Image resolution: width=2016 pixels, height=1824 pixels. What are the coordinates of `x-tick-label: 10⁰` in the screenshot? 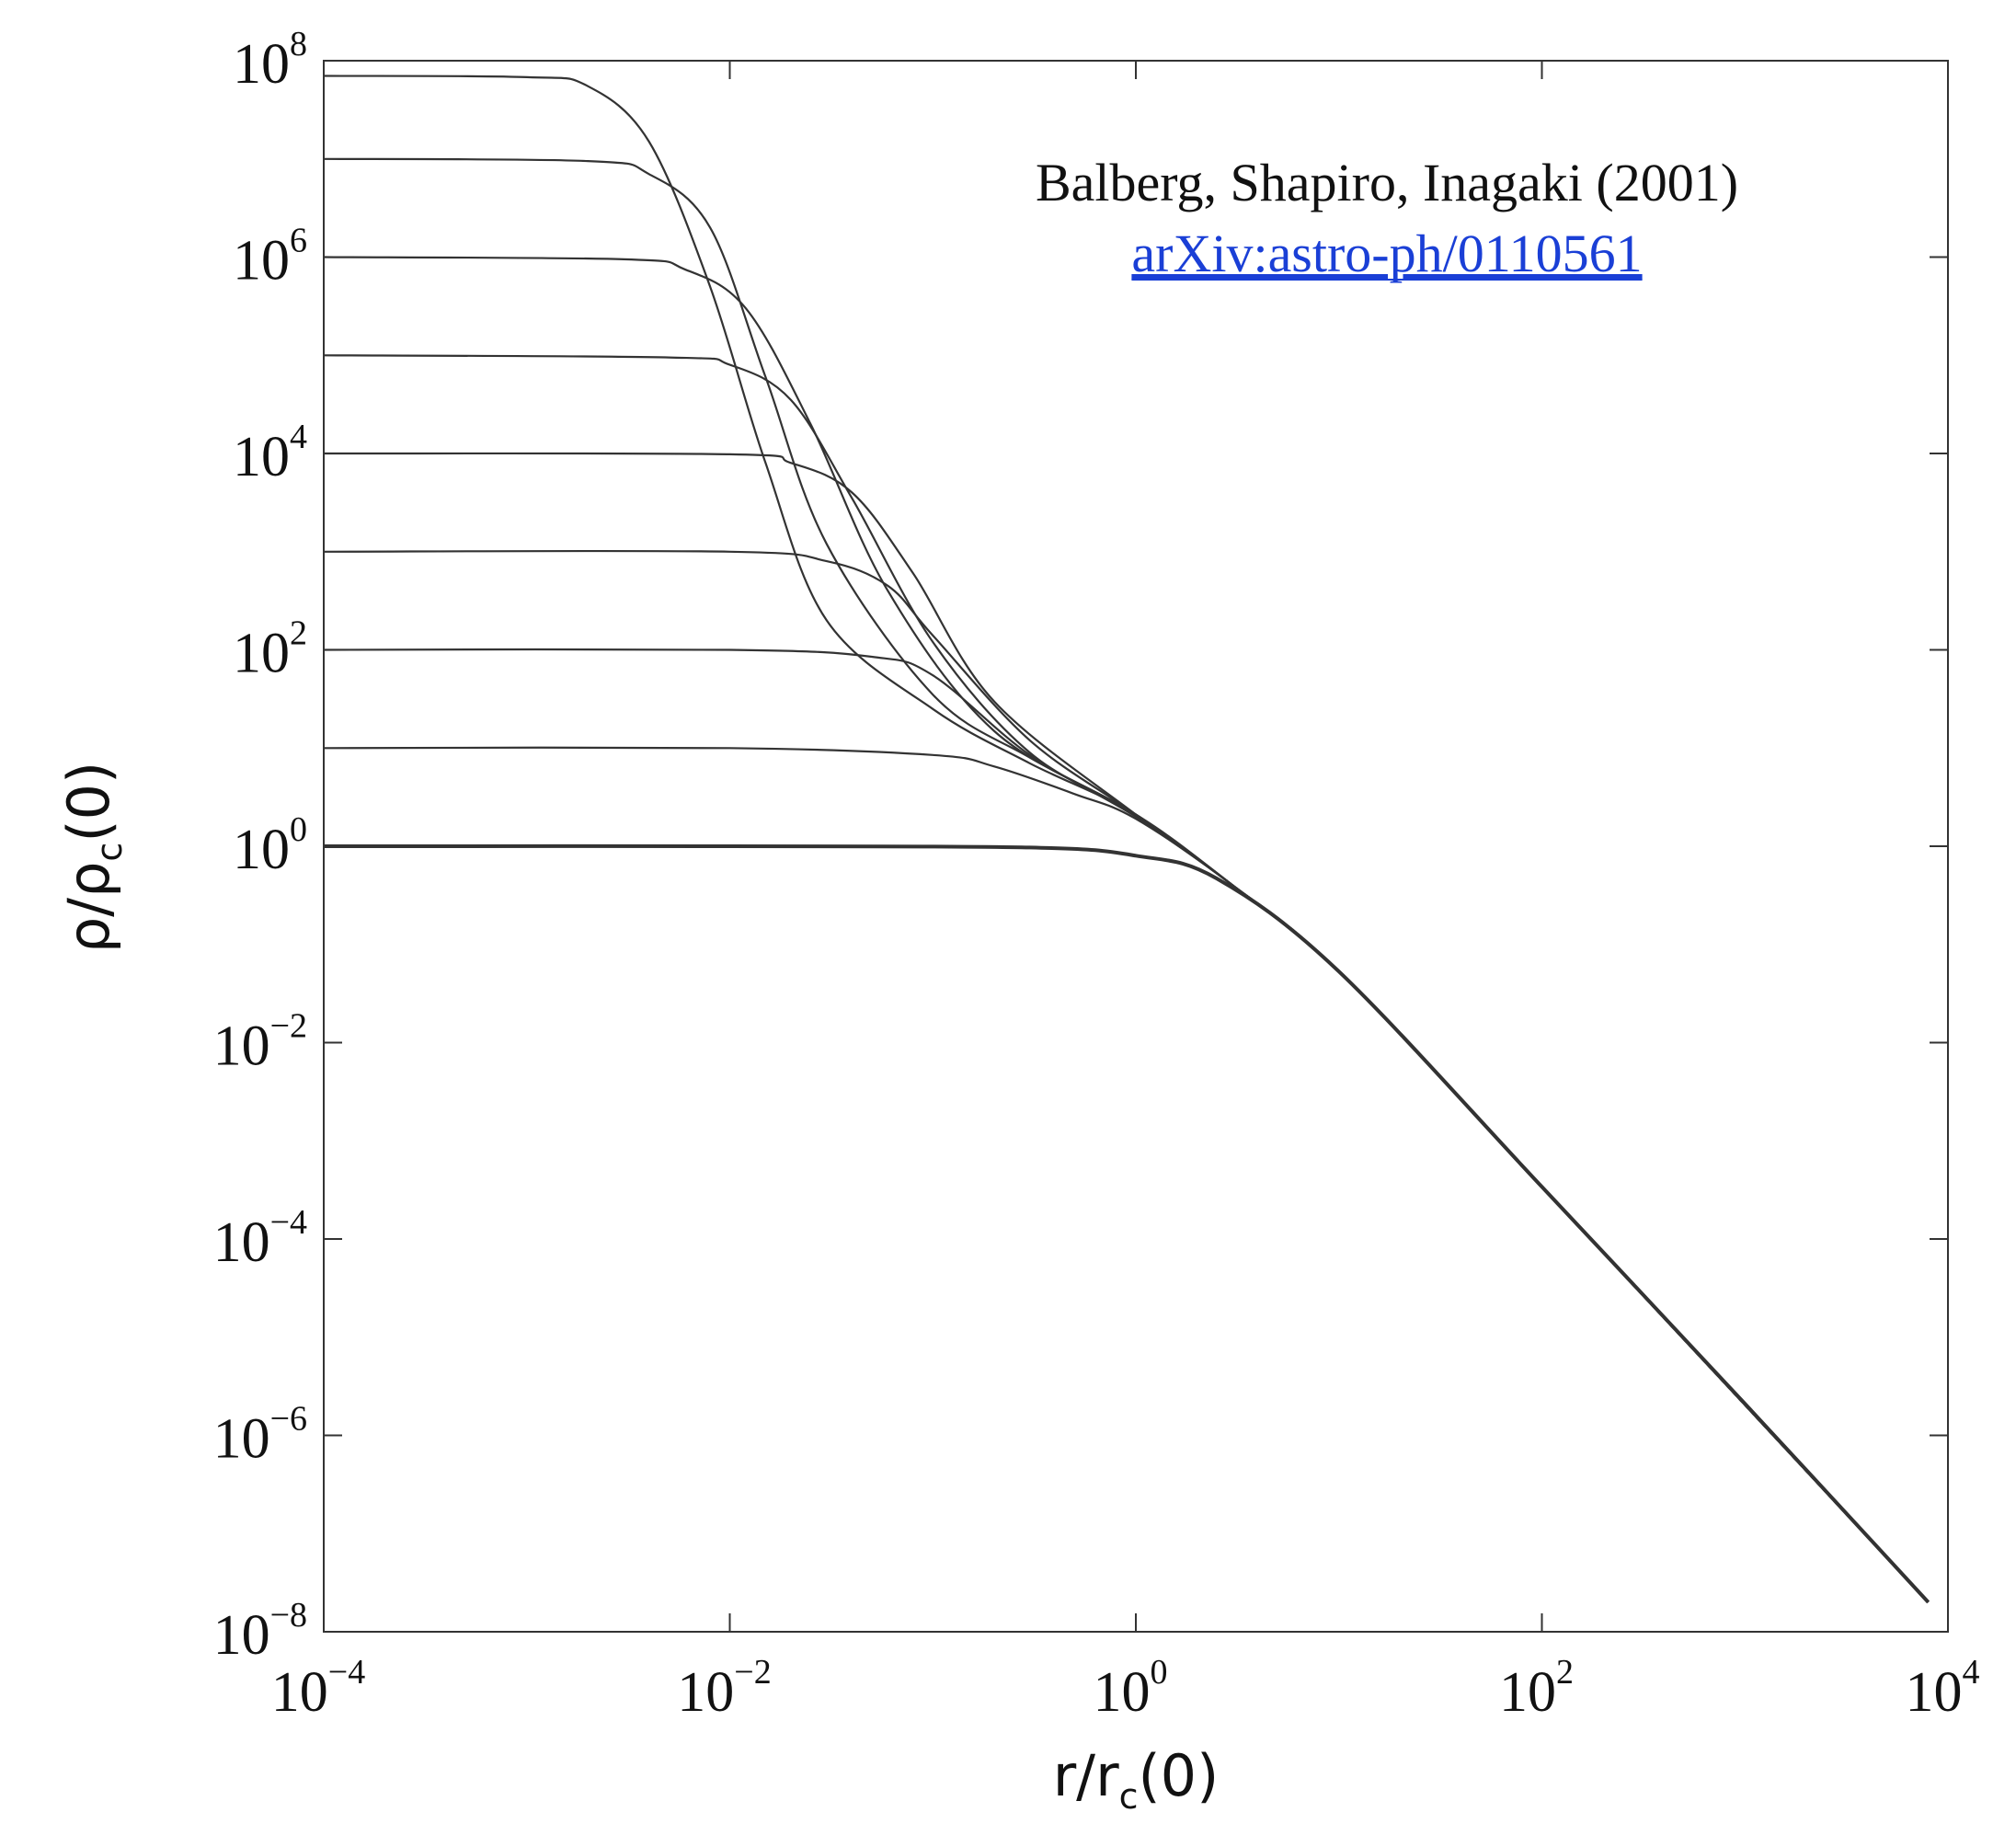 It's located at (1131, 1688).